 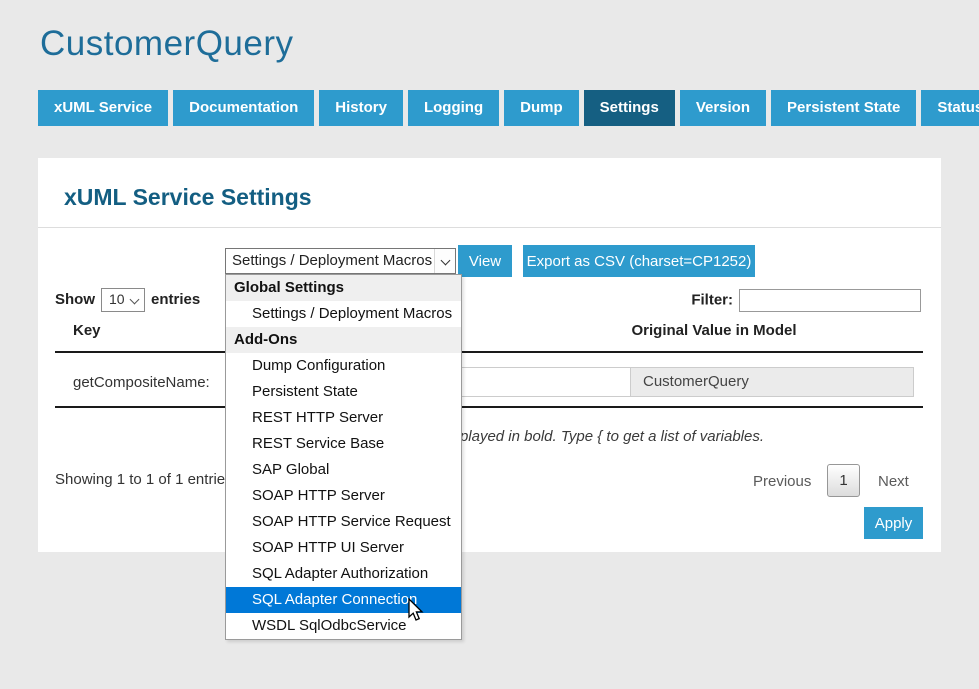 I want to click on dropdown-option-dump-configuration: Dump Configuration, so click(x=319, y=365).